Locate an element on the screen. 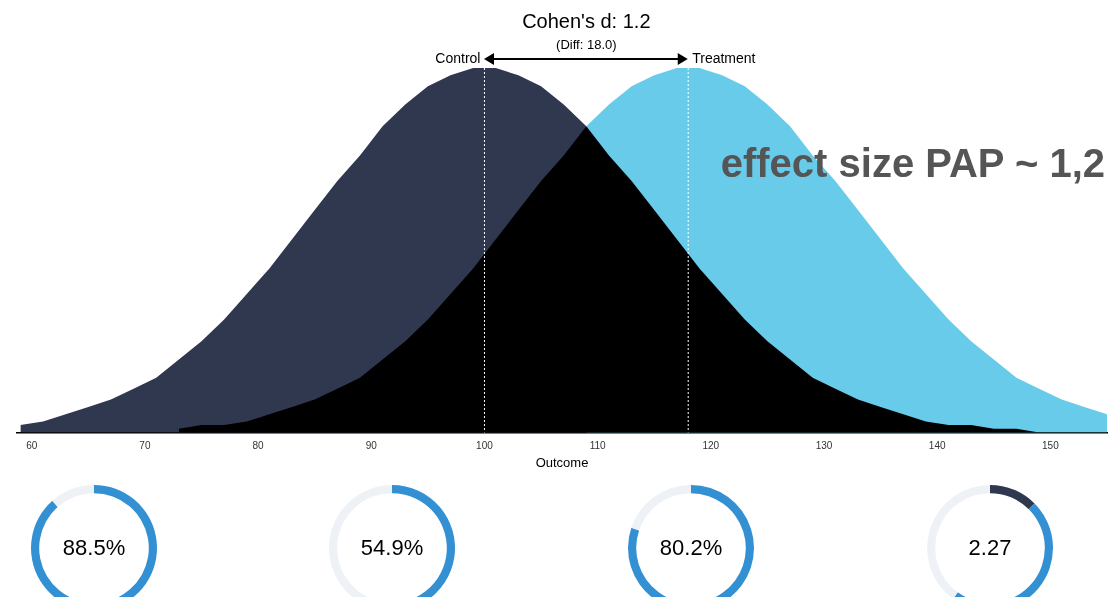  text: 2.27 is located at coordinates (990, 548).